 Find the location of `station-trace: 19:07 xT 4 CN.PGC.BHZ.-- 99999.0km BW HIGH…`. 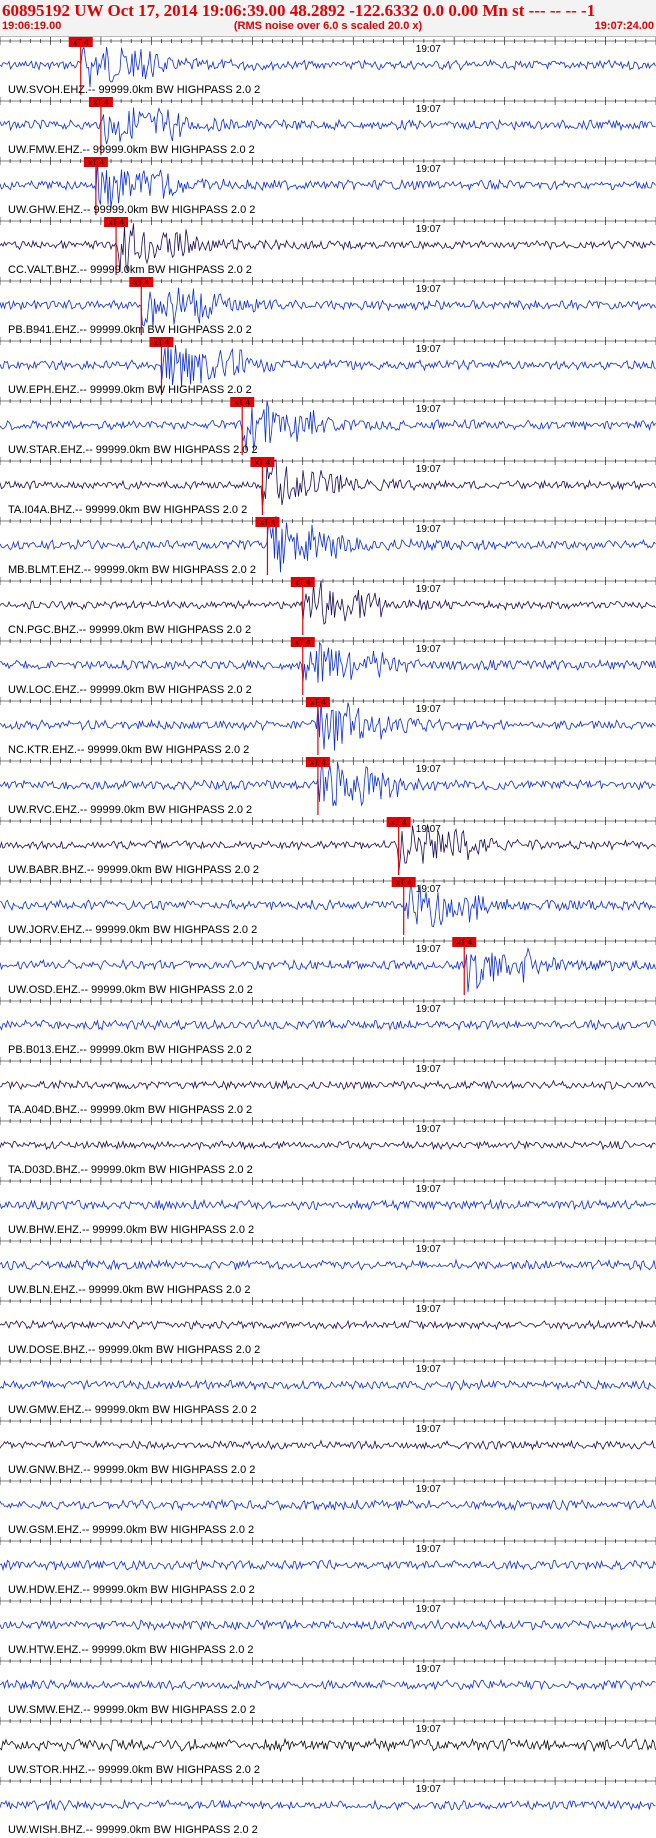

station-trace: 19:07 xT 4 CN.PGC.BHZ.-- 99999.0km BW HIGH… is located at coordinates (328, 606).